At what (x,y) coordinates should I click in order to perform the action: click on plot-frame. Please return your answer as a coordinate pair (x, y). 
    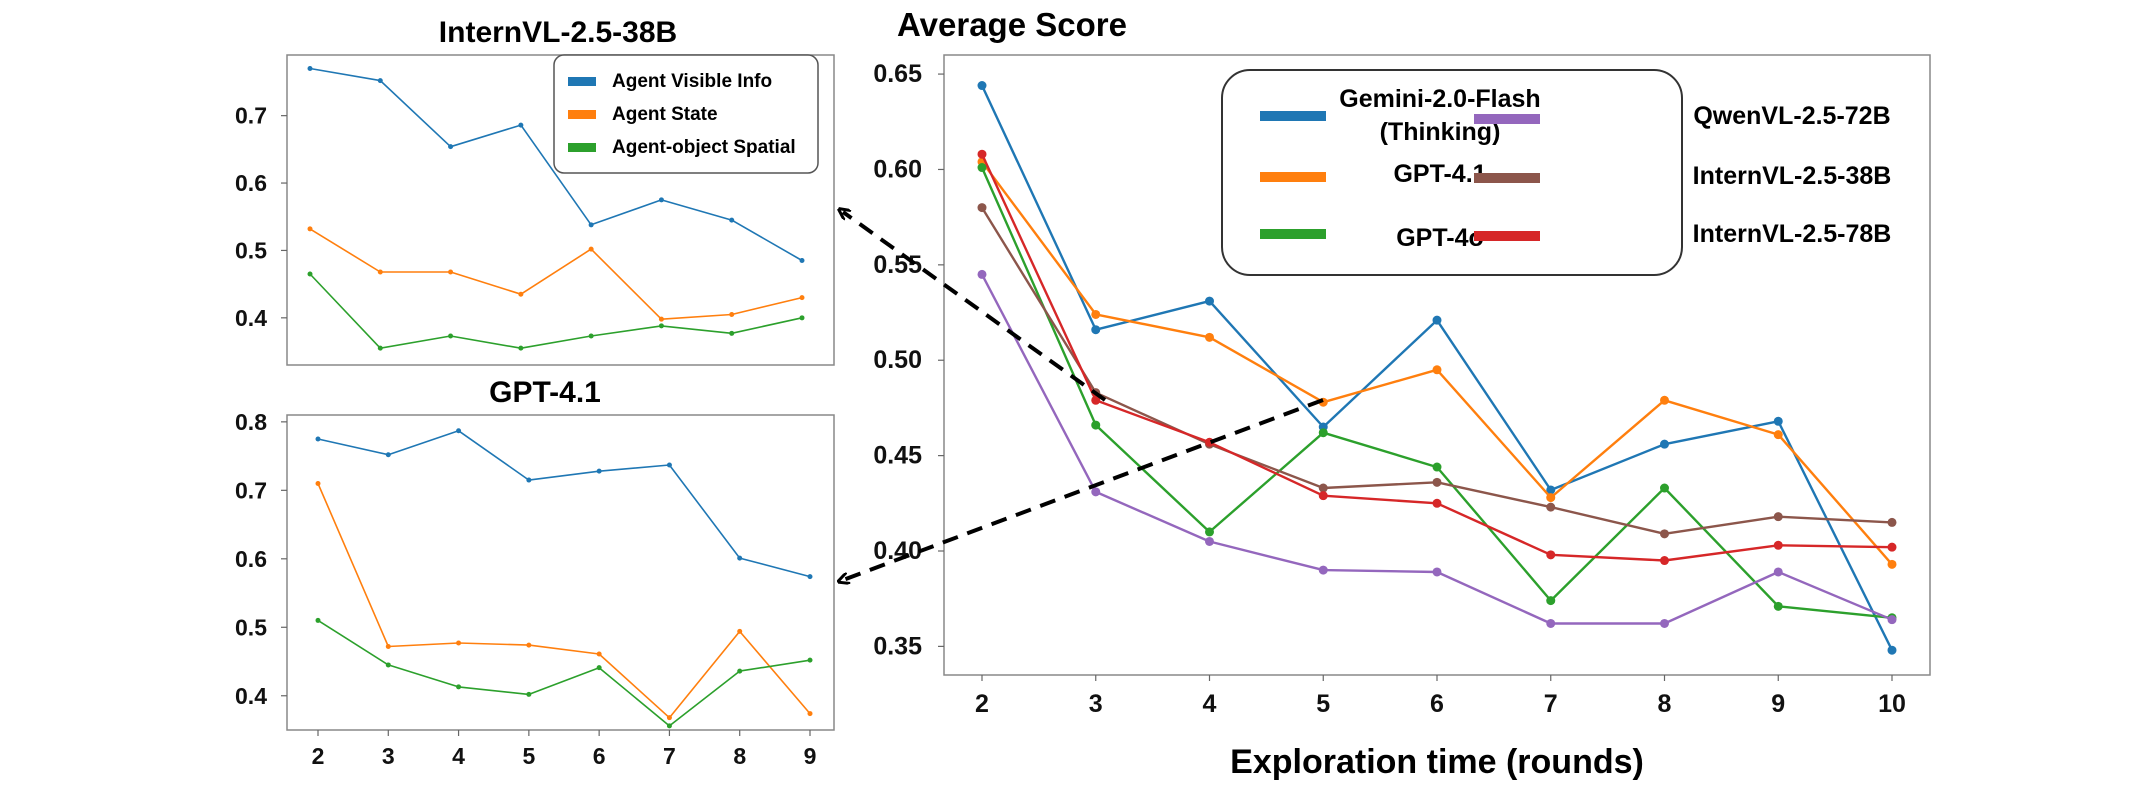
    Looking at the image, I should click on (560, 572).